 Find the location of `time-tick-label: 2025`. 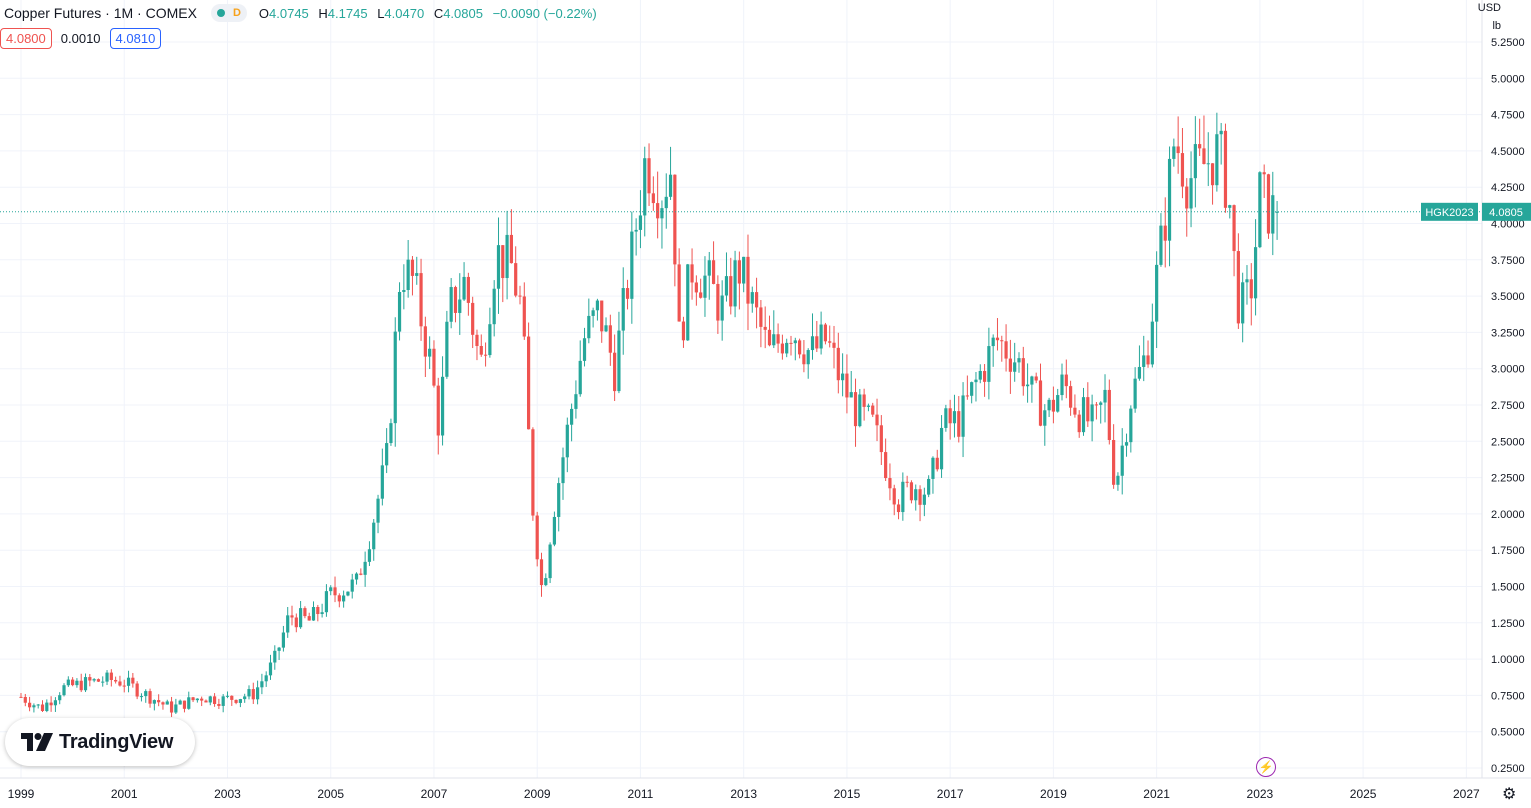

time-tick-label: 2025 is located at coordinates (1363, 794).